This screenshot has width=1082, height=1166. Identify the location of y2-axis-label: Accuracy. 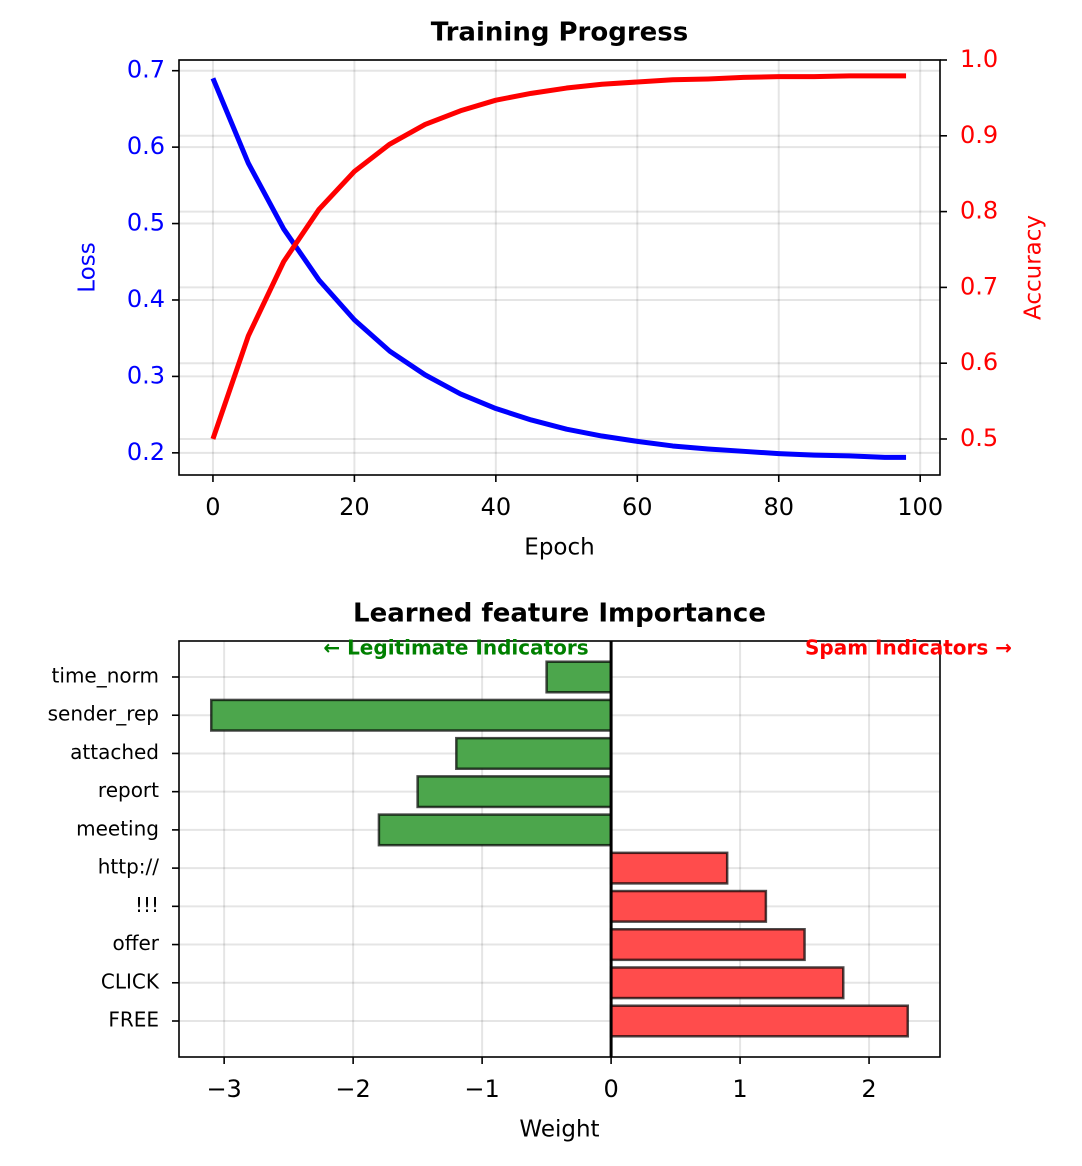
(1034, 267).